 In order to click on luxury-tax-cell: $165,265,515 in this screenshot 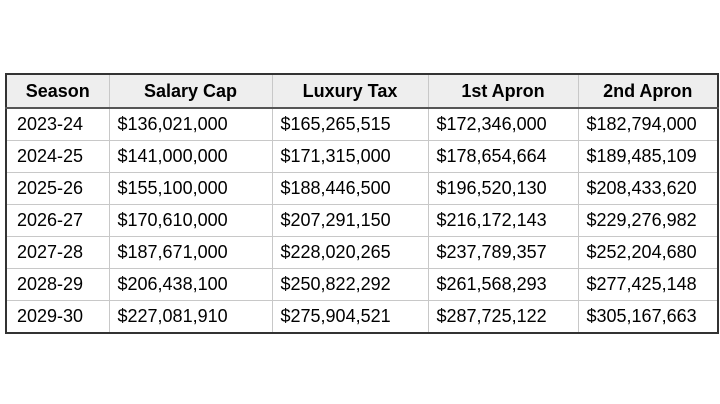, I will do `click(350, 124)`.